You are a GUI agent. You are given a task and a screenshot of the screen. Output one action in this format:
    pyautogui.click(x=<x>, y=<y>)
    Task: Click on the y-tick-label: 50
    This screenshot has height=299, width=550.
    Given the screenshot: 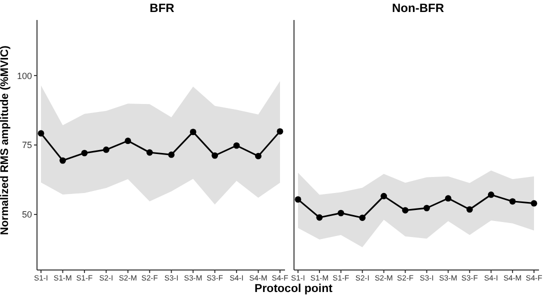 What is the action you would take?
    pyautogui.click(x=27, y=215)
    